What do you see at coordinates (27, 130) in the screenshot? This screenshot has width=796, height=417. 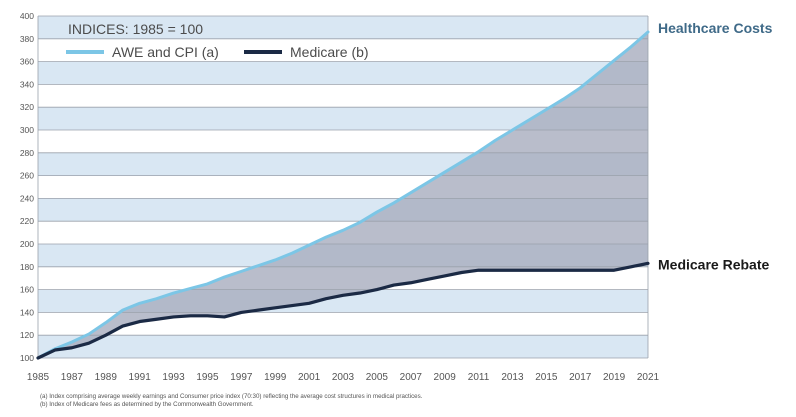 I see `y-tick-label: 300` at bounding box center [27, 130].